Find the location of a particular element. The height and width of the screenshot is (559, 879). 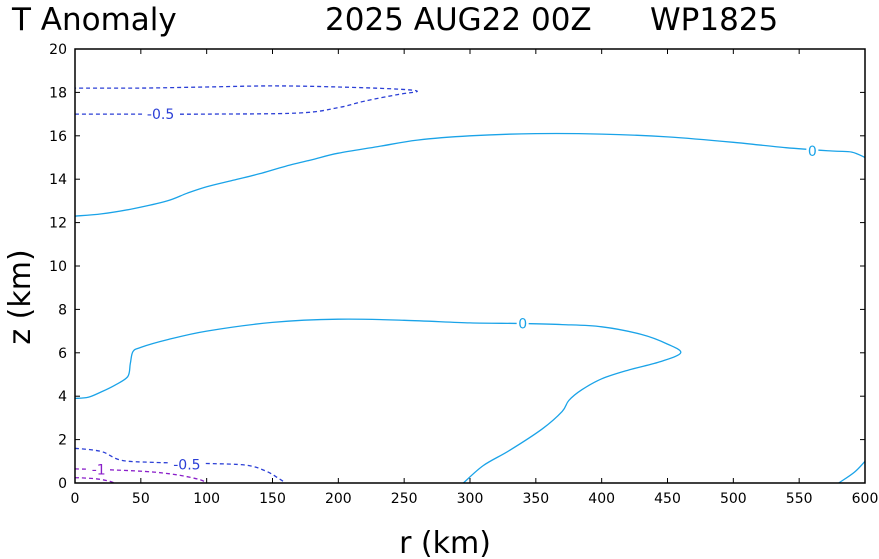

y-tick-label: 10 is located at coordinates (58, 267).